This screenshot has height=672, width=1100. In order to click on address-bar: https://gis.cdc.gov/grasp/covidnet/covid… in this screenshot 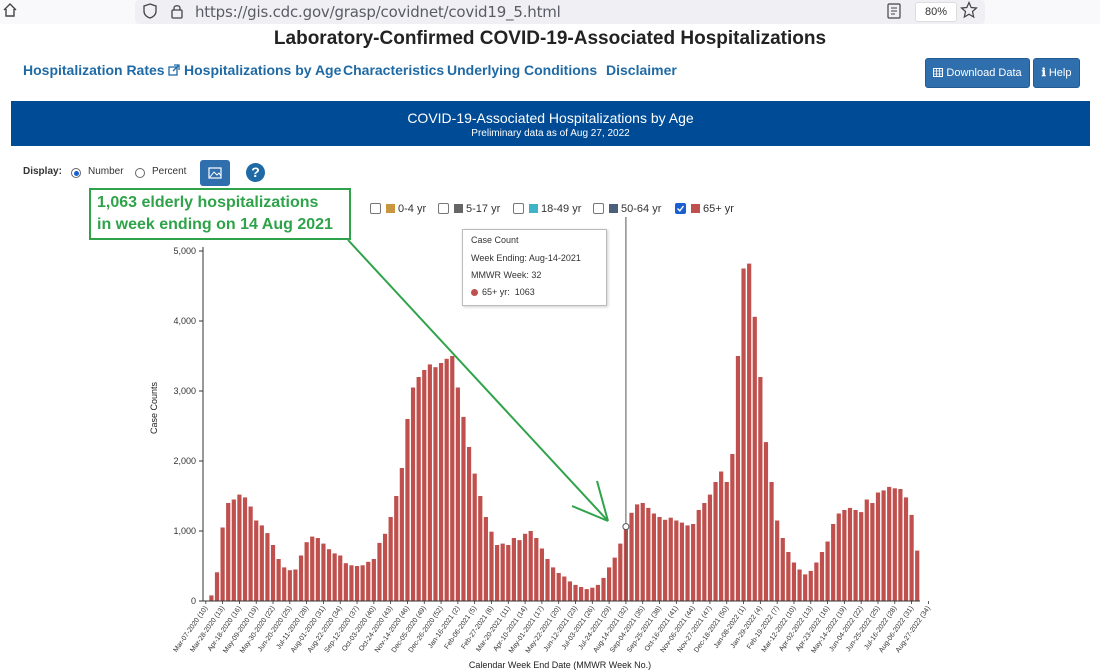, I will do `click(560, 12)`.